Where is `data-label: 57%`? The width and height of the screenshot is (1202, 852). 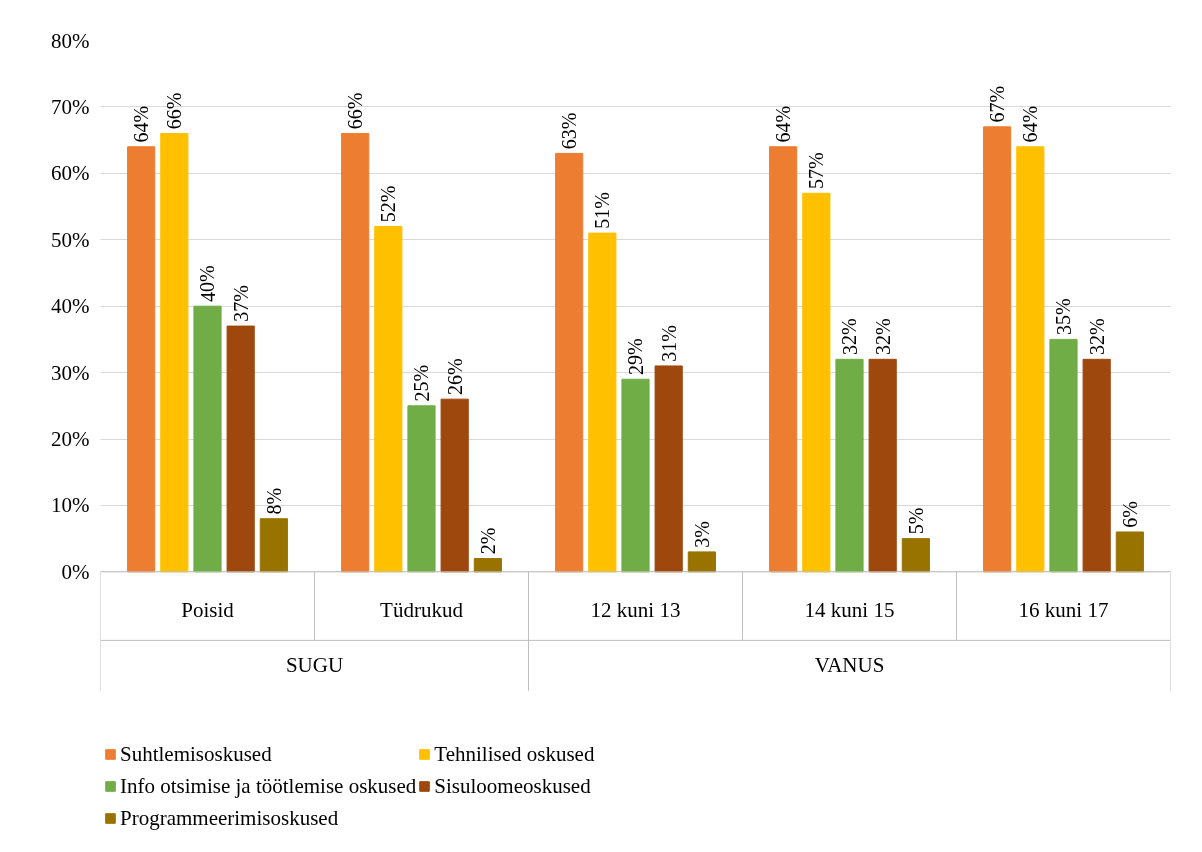 data-label: 57% is located at coordinates (816, 171).